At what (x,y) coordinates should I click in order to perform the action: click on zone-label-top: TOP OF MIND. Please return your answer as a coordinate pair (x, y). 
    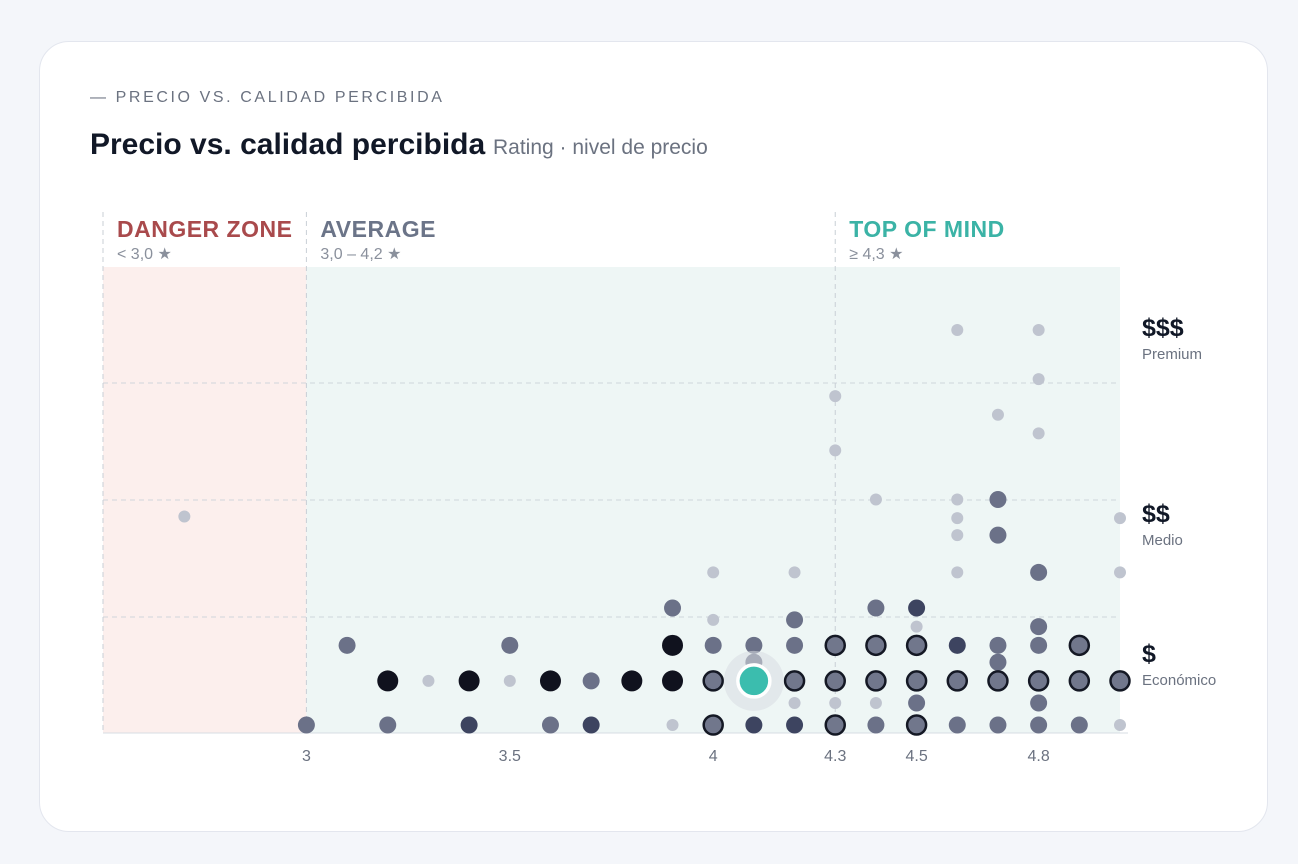
    Looking at the image, I should click on (926, 229).